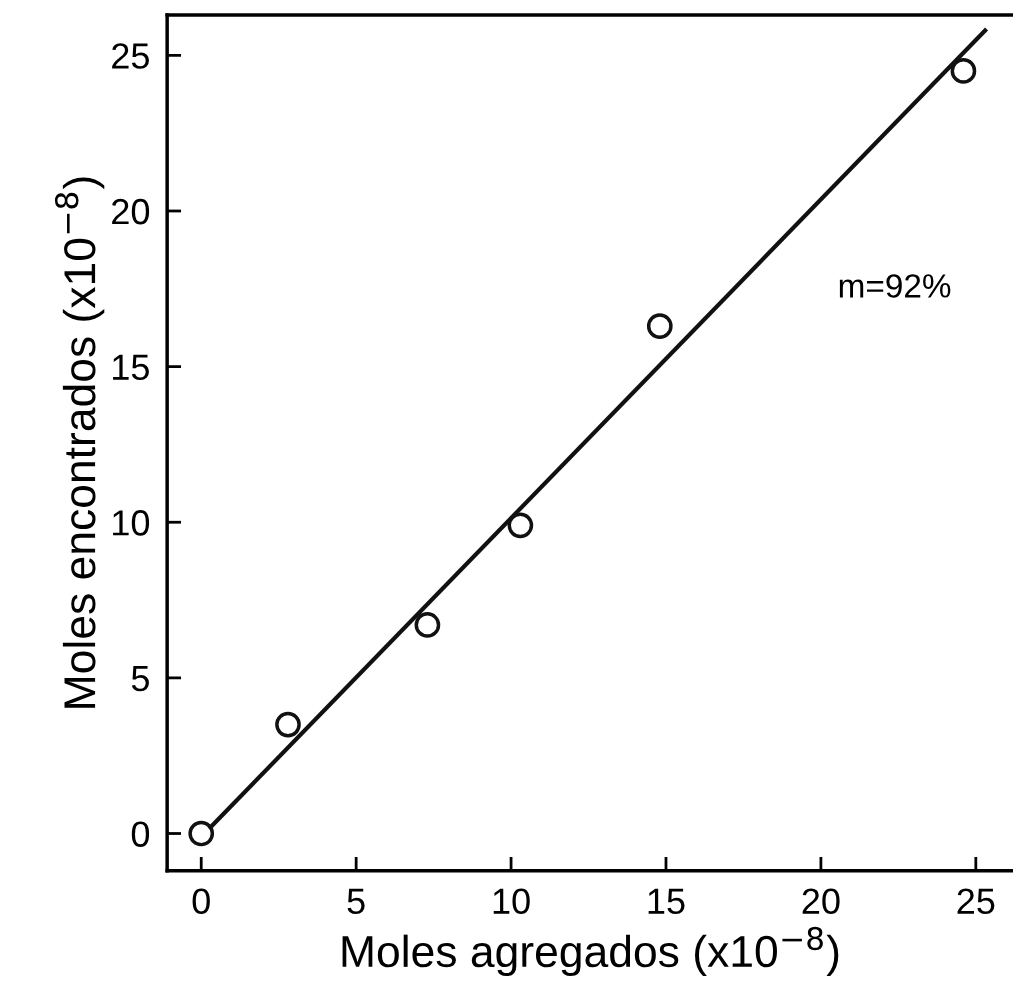 The height and width of the screenshot is (993, 1013). I want to click on x-axis-title: Moles agregados (x10$^{−8}$), so click(590, 951).